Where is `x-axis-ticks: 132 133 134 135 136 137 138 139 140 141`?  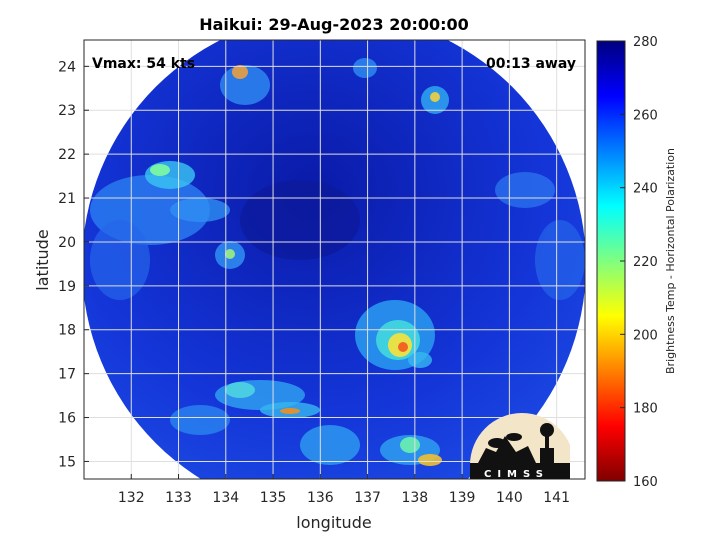 x-axis-ticks: 132 133 134 135 136 137 138 139 140 141 is located at coordinates (344, 490).